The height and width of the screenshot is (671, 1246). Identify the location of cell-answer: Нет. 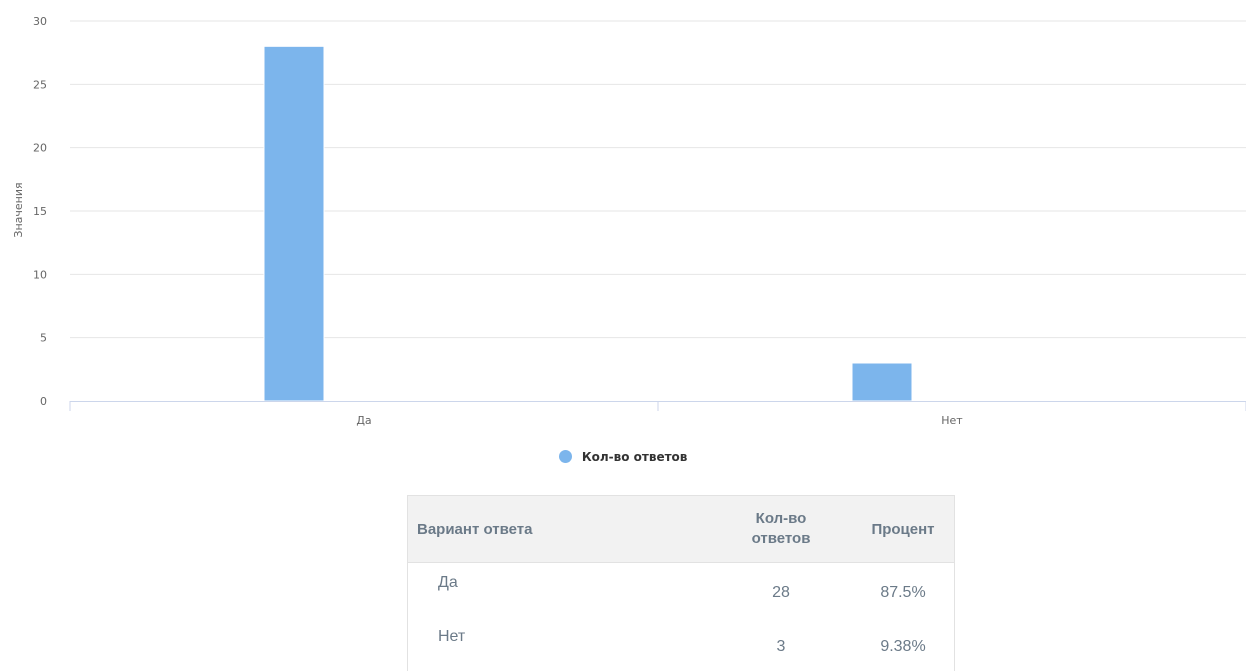
(452, 636).